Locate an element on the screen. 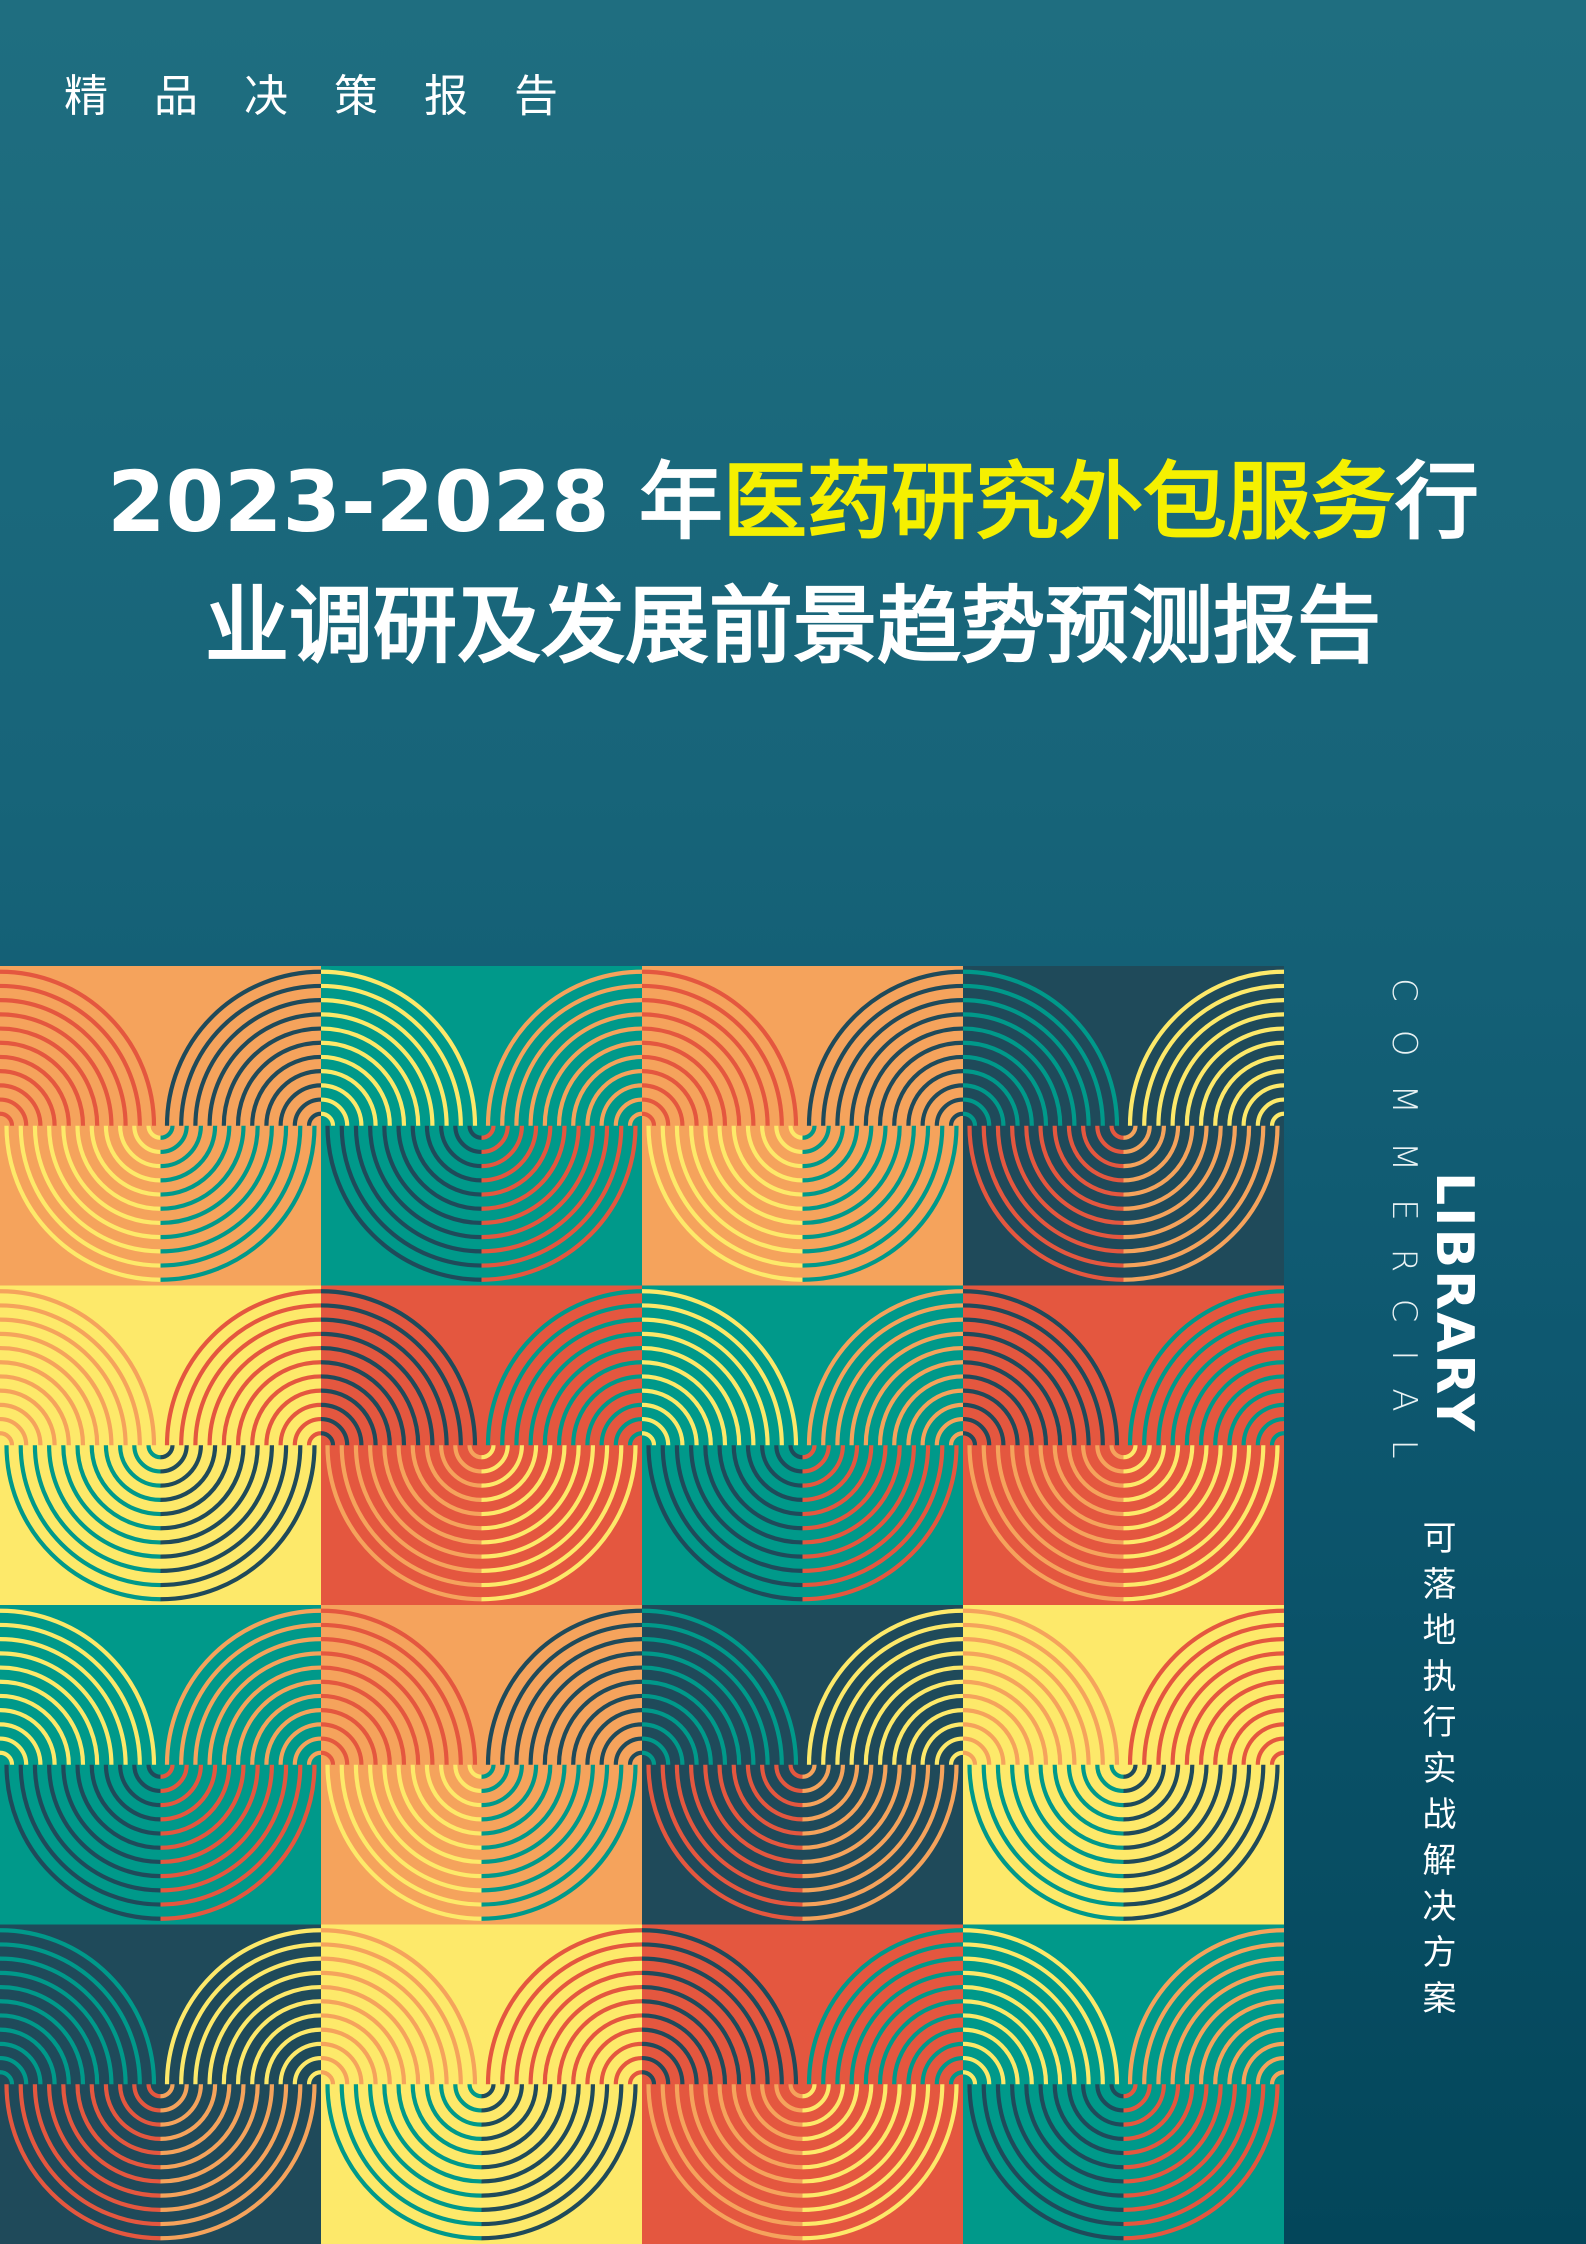 The image size is (1586, 2244). brand-library: LIBRARY is located at coordinates (1454, 1303).